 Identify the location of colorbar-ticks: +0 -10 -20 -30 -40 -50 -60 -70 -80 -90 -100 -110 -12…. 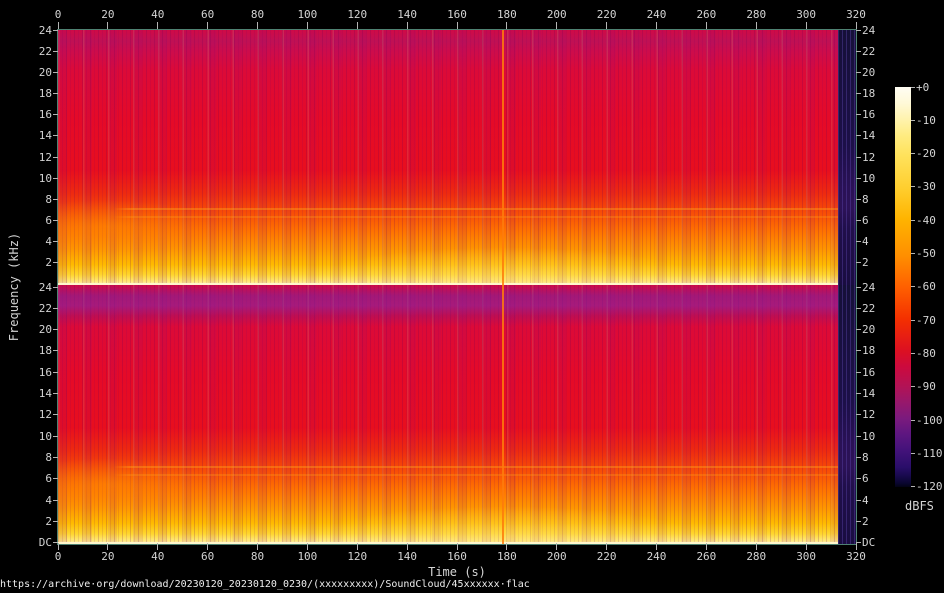
(927, 287).